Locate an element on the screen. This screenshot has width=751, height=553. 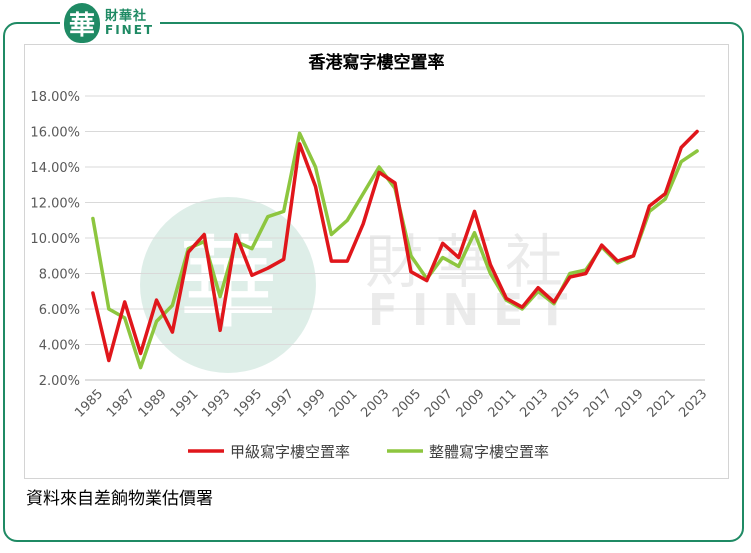
x-tick-label: 1997 is located at coordinates (280, 404).